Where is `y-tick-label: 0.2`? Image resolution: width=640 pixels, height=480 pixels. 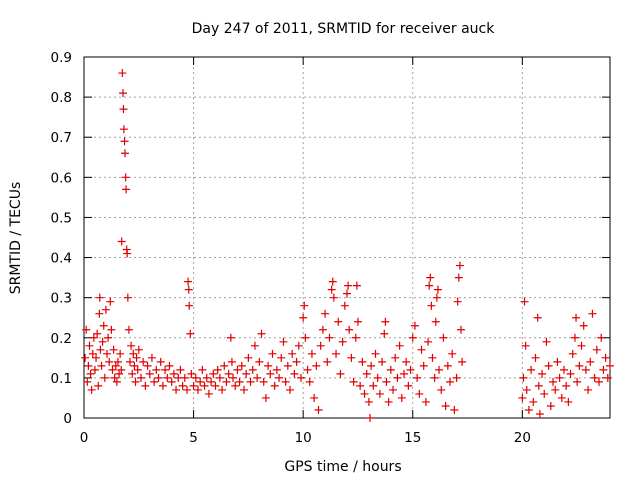
y-tick-label: 0.2 is located at coordinates (61, 339).